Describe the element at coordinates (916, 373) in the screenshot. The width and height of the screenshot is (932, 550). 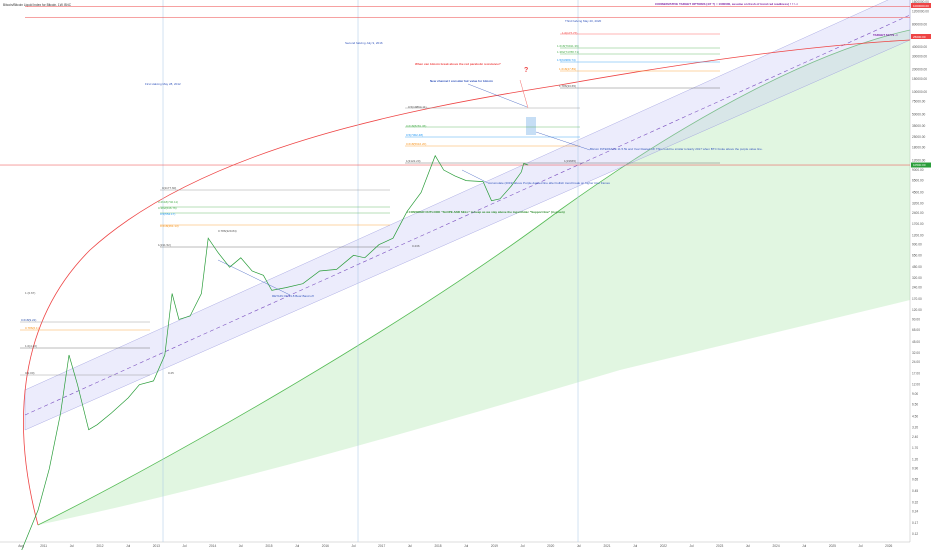
I see `y-tick-label: 17.00` at that location.